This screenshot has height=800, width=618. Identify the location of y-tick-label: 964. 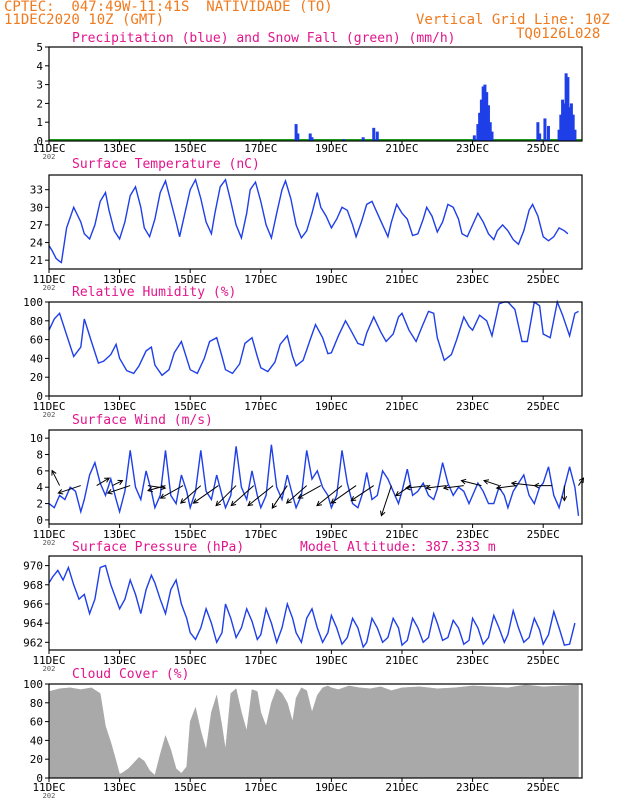
(33, 623).